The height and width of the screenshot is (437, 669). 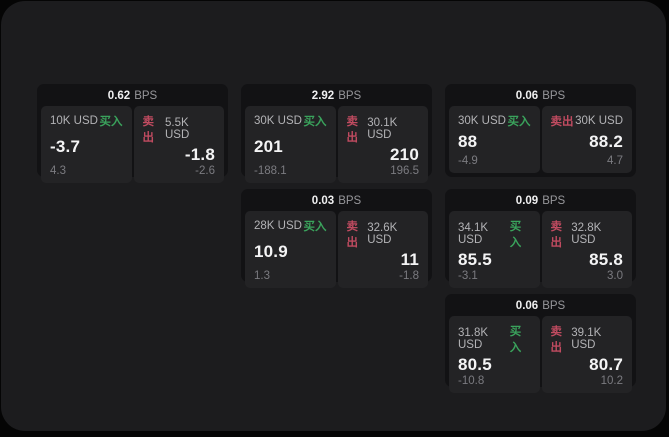 I want to click on buy-sell-panels: 30K USD 买入 88 -4.9 卖出 30K USD 88.2 4.7, so click(x=540, y=139).